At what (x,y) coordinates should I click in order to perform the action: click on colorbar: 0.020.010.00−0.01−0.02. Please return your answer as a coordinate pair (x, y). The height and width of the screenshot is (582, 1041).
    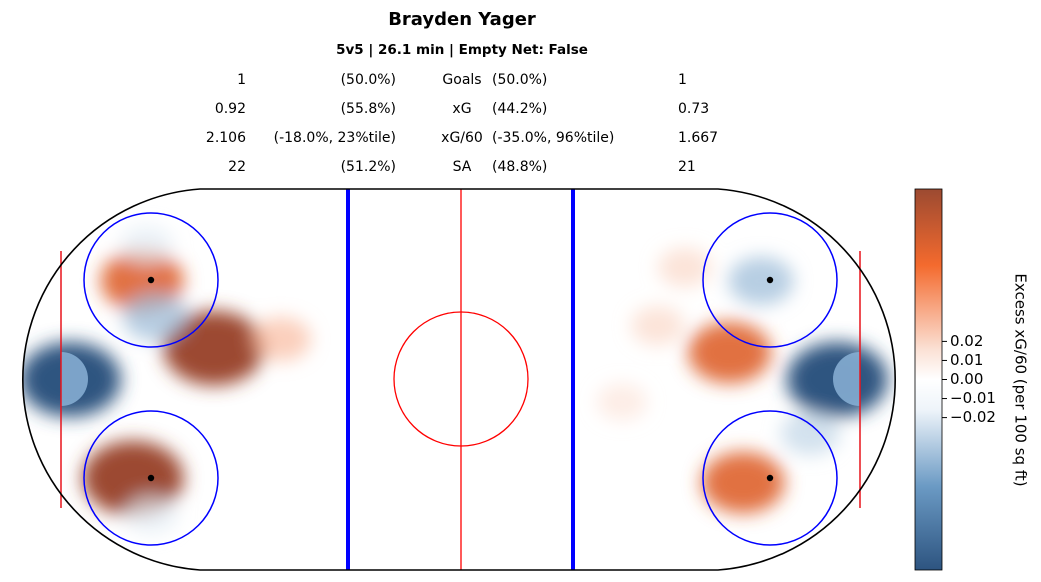
    Looking at the image, I should click on (955, 379).